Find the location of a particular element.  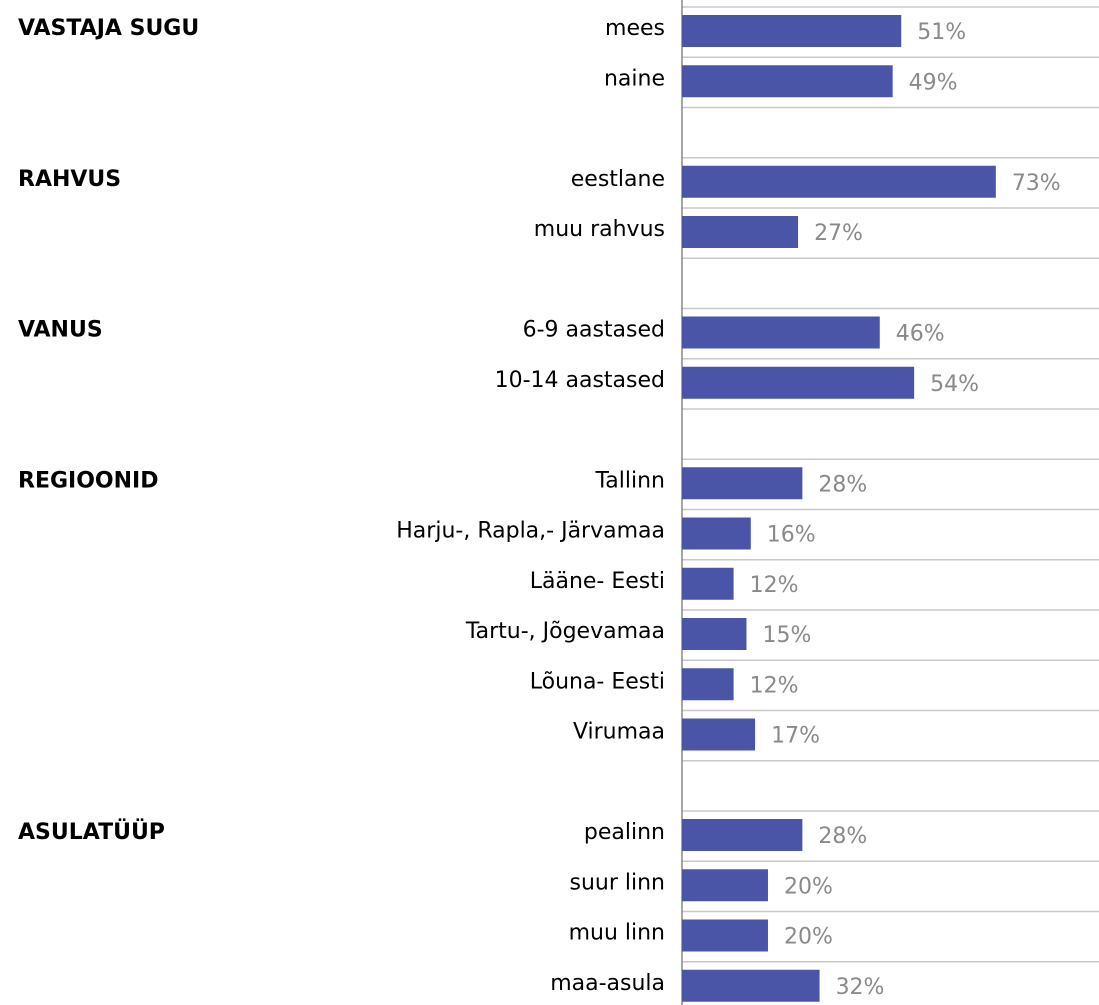

value-label: 46% is located at coordinates (920, 334).